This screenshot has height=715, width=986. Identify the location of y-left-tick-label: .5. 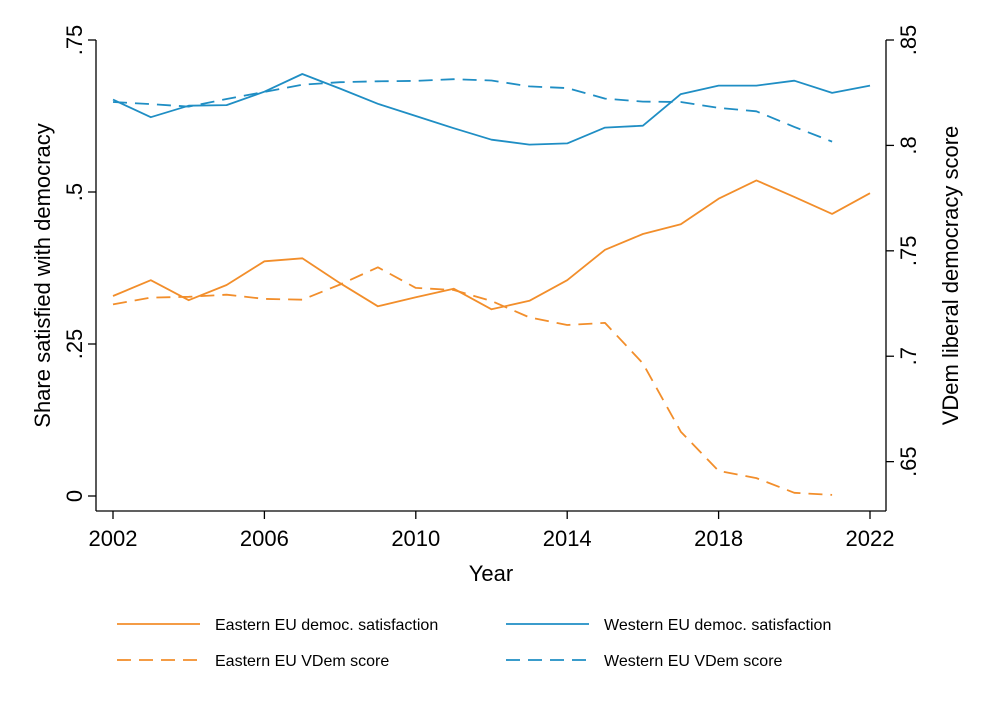
(74, 192).